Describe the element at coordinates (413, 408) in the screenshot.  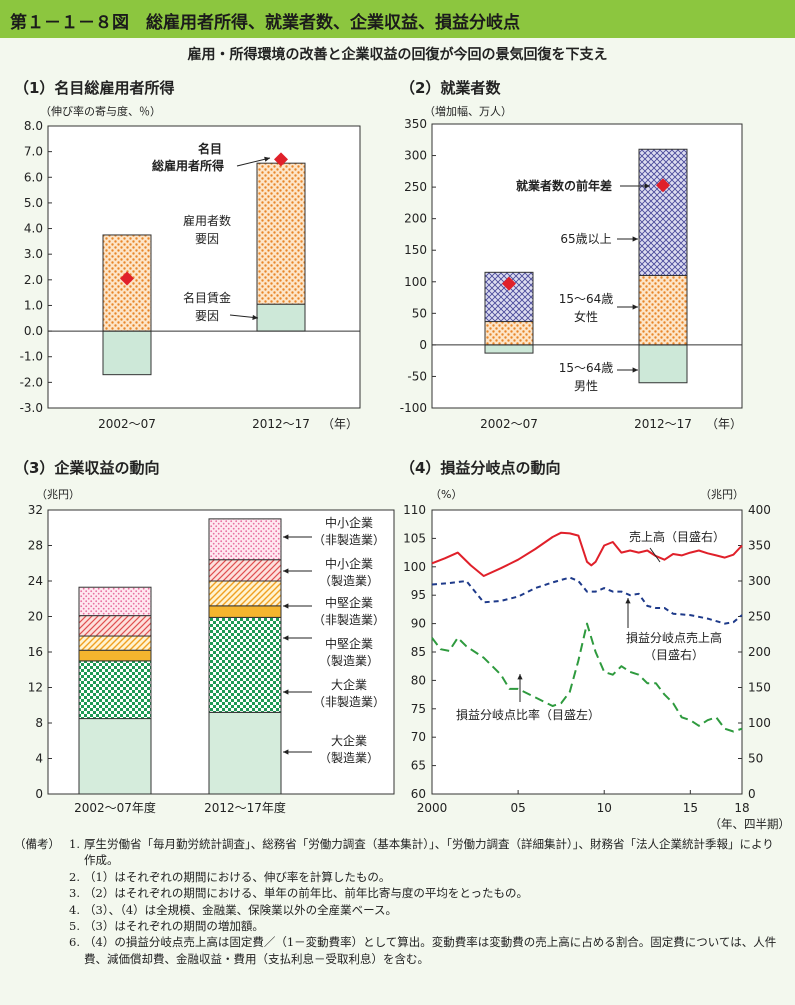
I see `panel-2-y-tick: -100` at that location.